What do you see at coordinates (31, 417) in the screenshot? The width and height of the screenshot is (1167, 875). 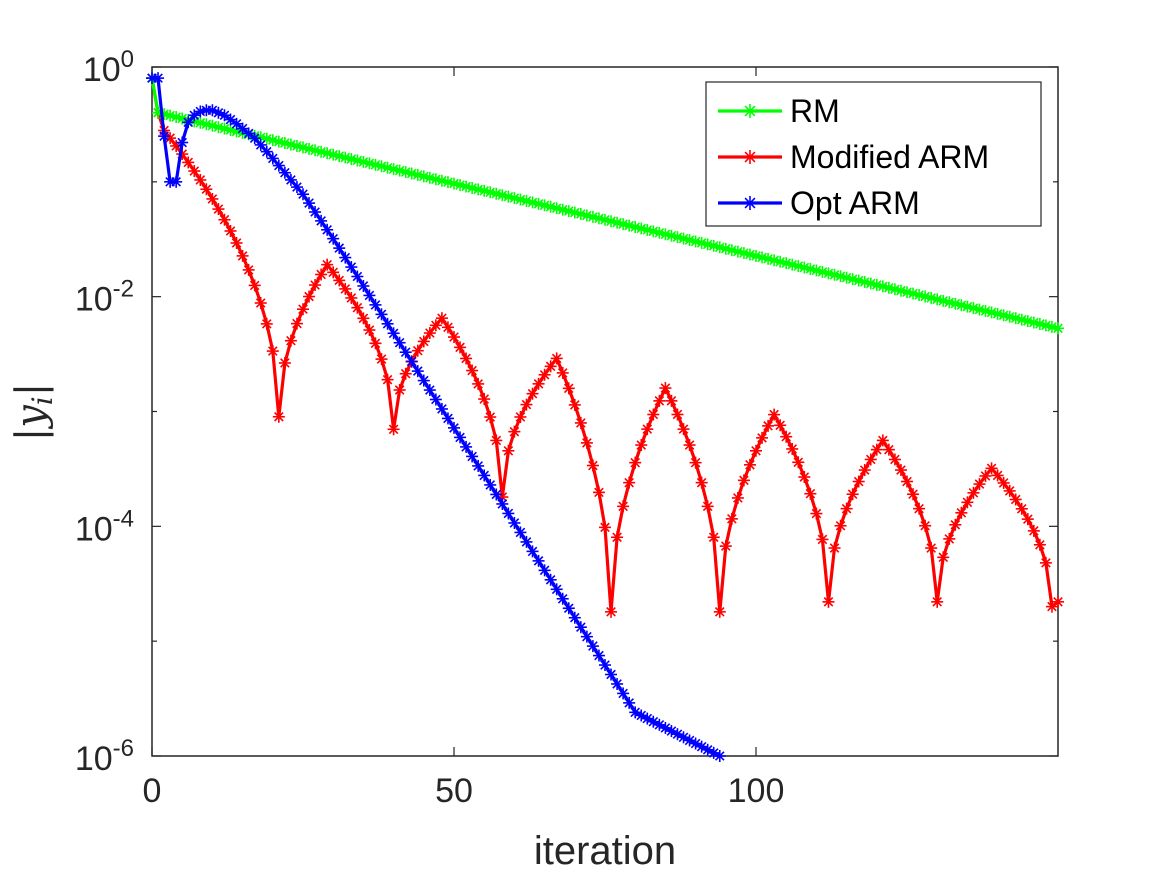 I see `y-label-var: y` at bounding box center [31, 417].